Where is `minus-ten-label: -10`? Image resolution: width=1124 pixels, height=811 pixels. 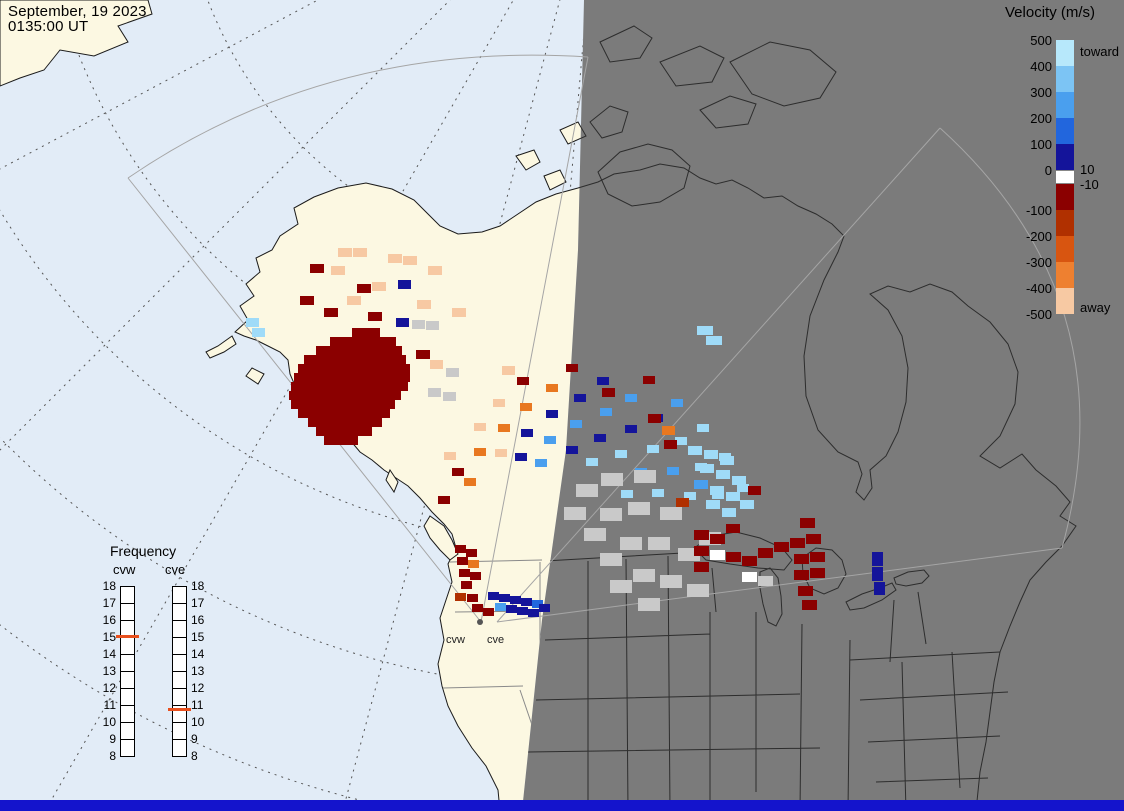 minus-ten-label: -10 is located at coordinates (1089, 184).